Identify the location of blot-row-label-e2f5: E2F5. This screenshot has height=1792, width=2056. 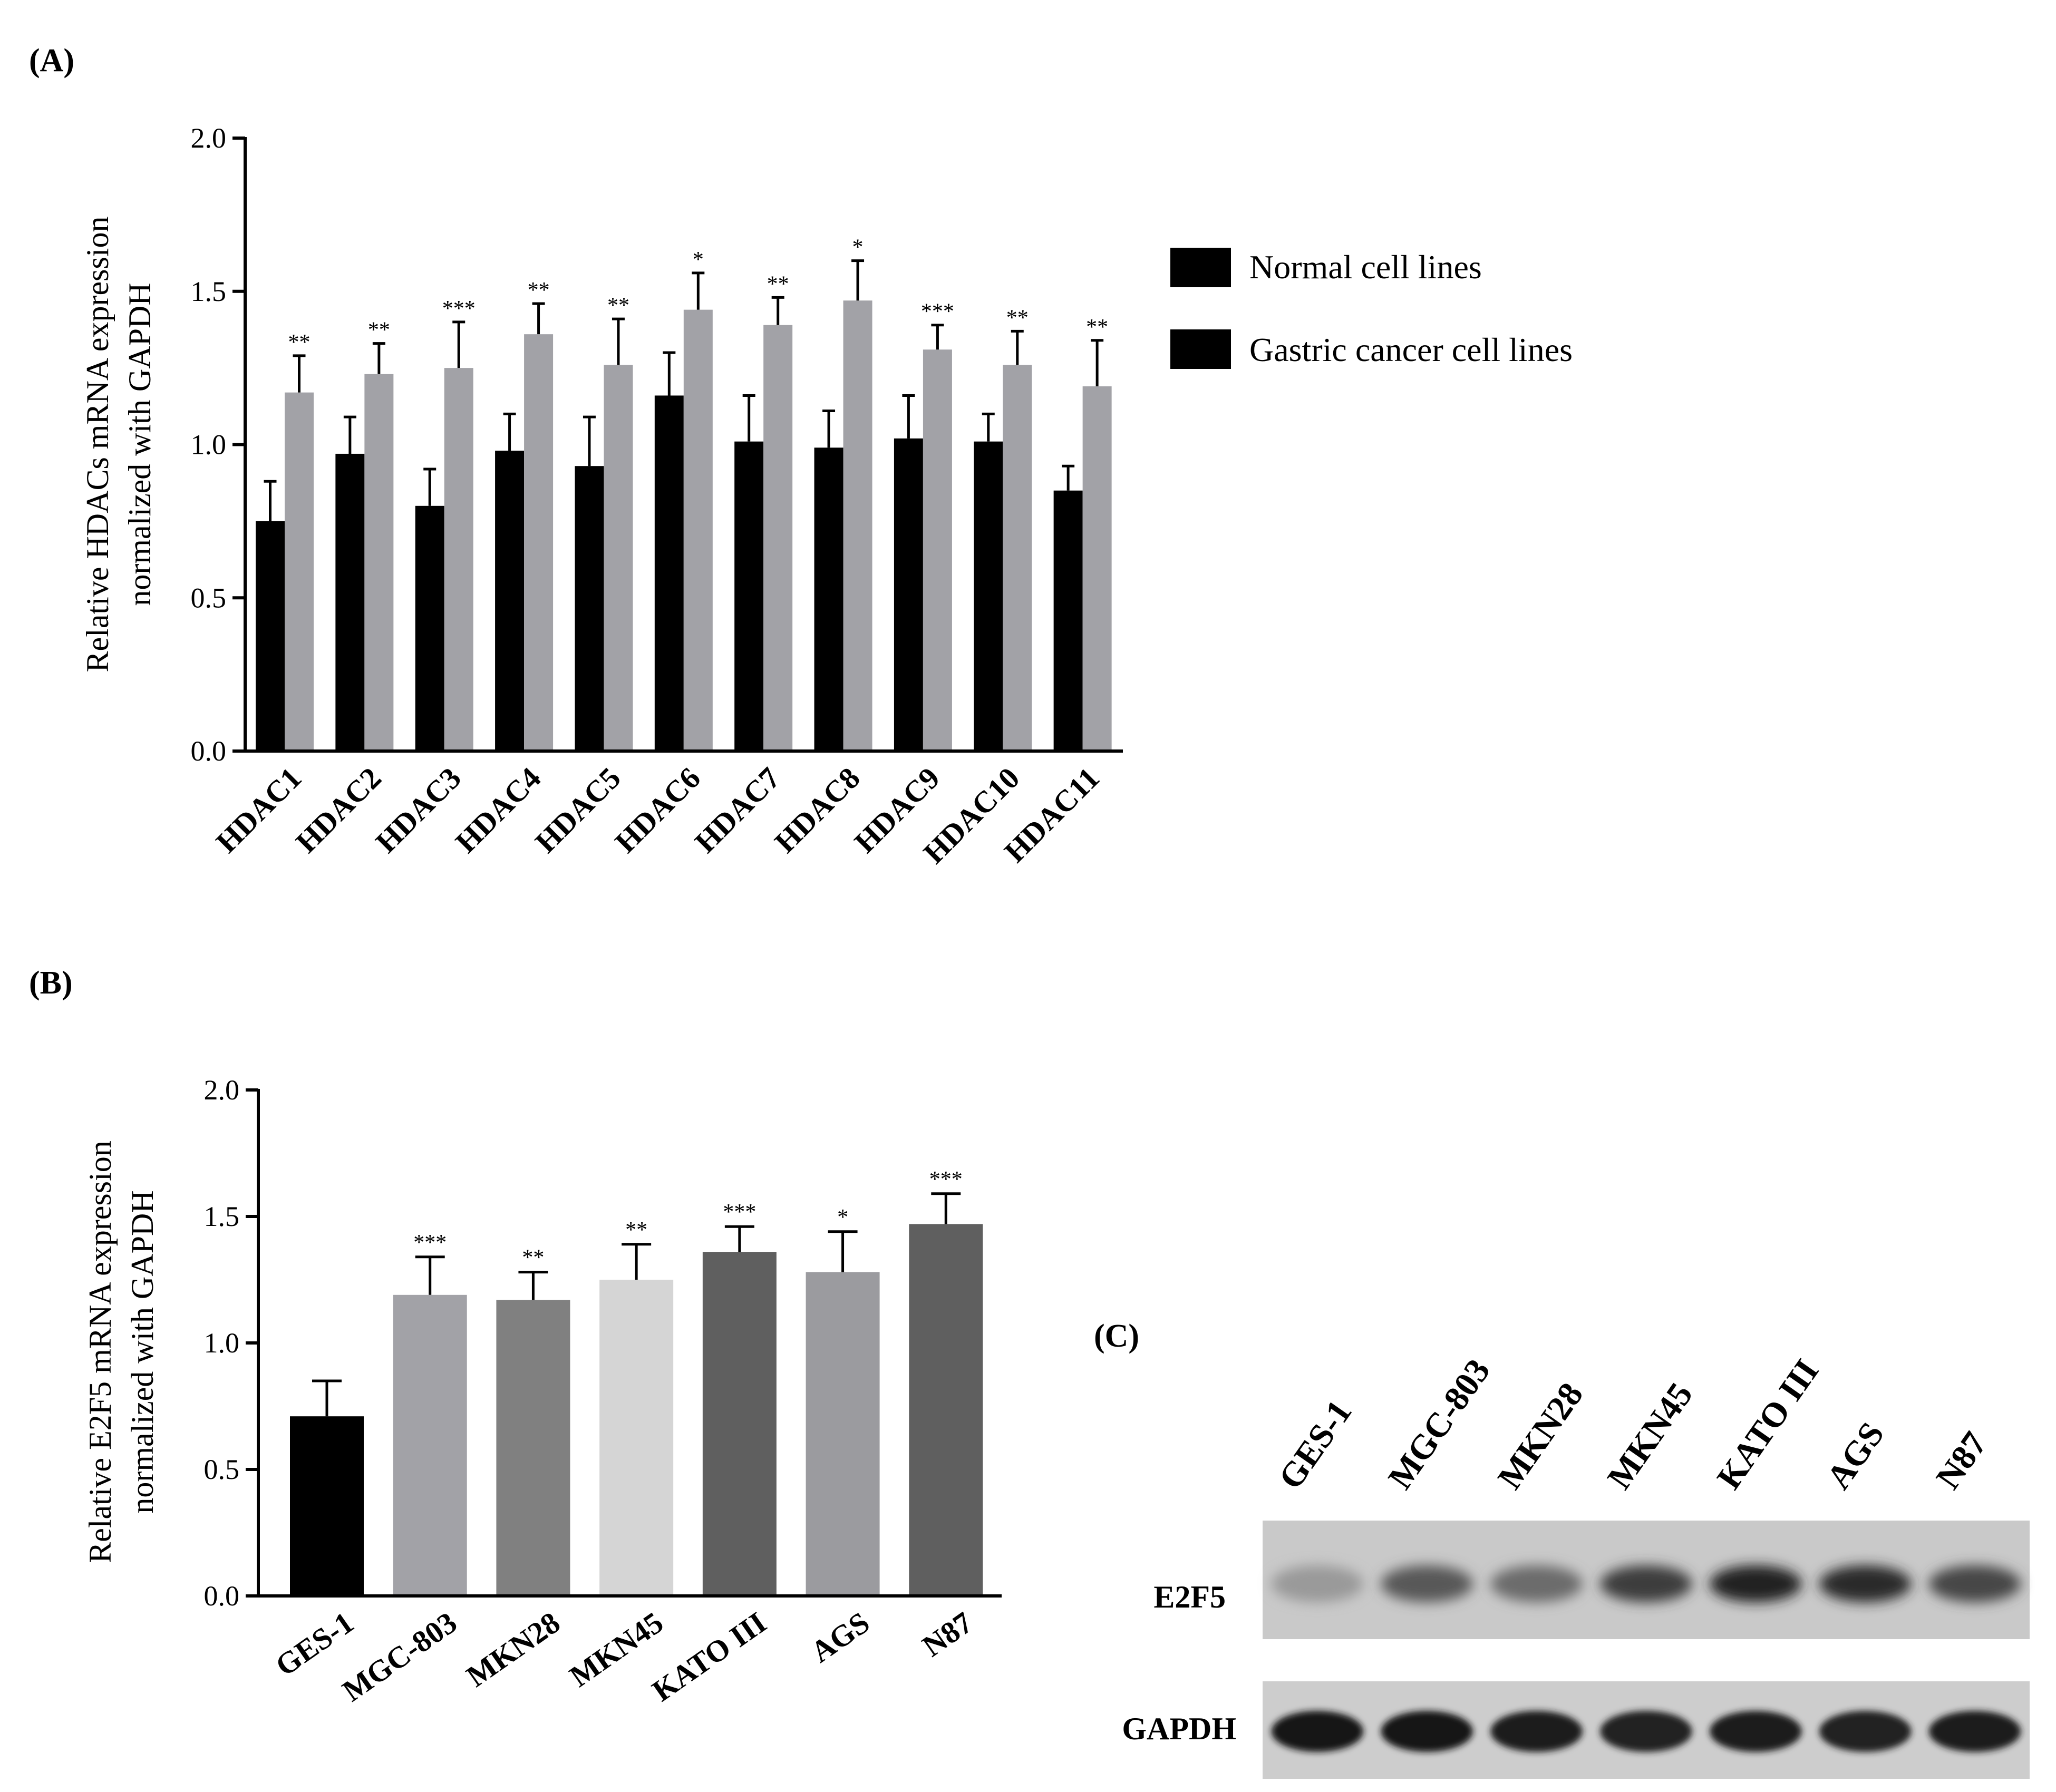
(1189, 1597).